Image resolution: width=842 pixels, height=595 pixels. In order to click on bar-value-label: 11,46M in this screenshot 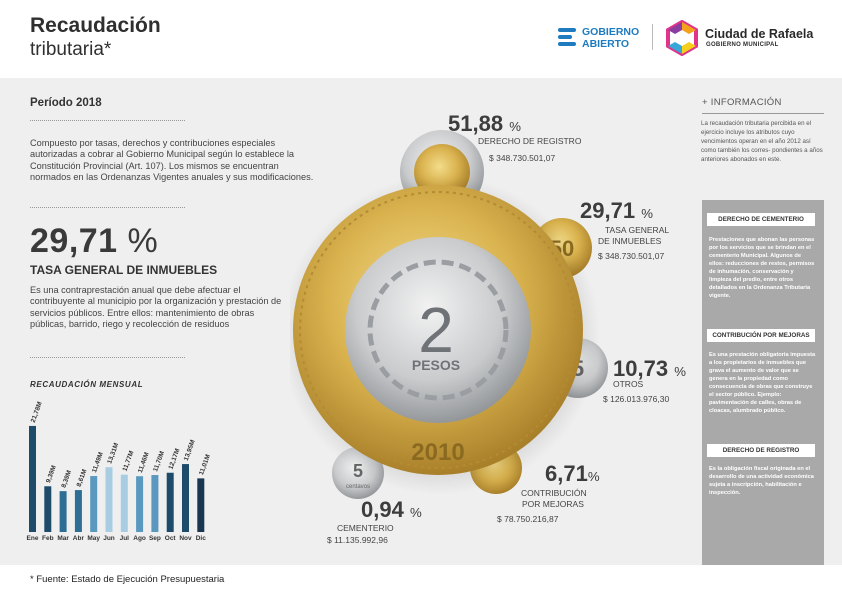, I will do `click(144, 462)`.